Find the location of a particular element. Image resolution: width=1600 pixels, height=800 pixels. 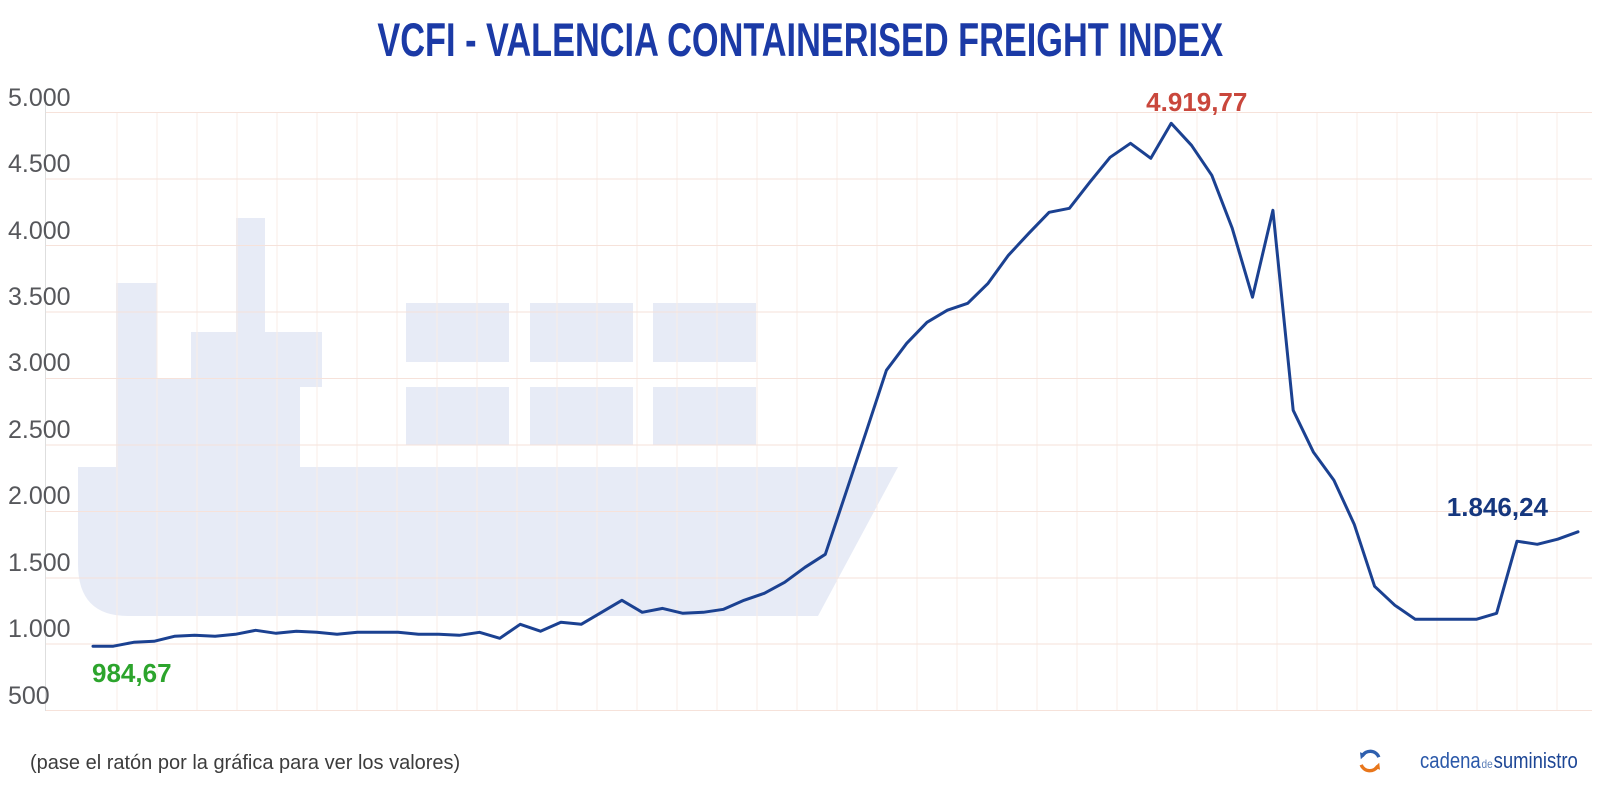

start-value-label: 984,67 is located at coordinates (132, 673).